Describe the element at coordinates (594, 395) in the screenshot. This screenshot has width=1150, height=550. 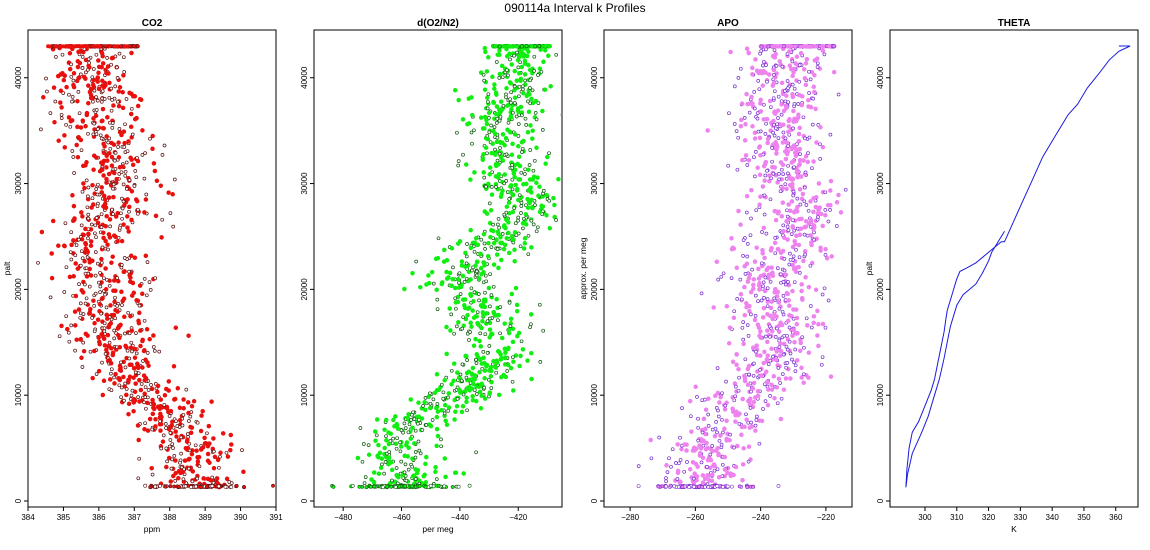
I see `y-tick-label: 10000` at that location.